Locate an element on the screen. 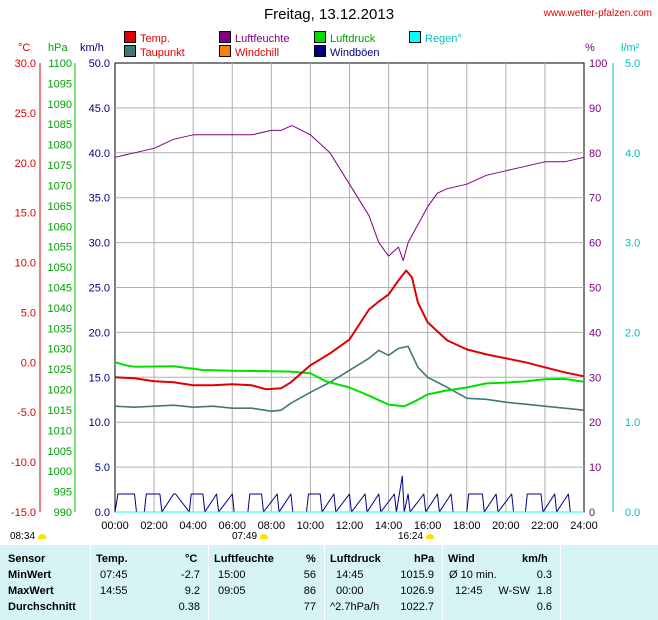 The height and width of the screenshot is (620, 658). temp-tick-label: 15.0 is located at coordinates (25, 214).